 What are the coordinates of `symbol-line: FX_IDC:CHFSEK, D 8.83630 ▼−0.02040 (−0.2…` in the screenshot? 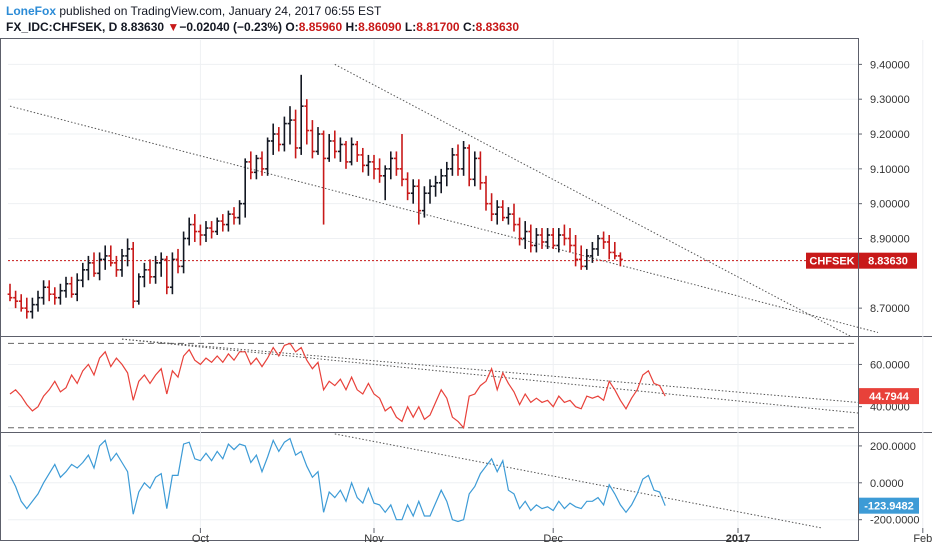 It's located at (262, 27).